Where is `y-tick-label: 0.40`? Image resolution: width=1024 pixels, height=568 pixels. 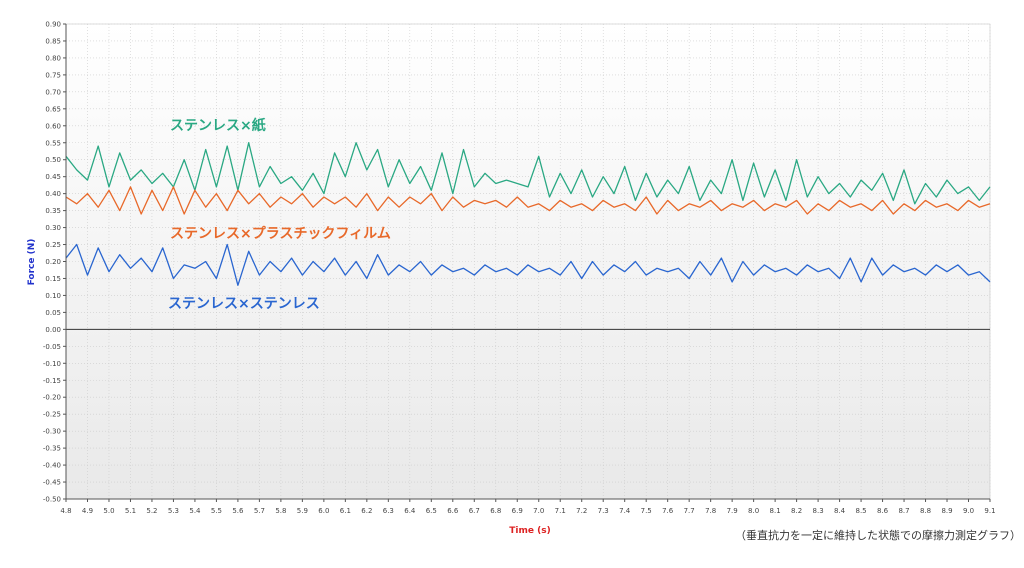 y-tick-label: 0.40 is located at coordinates (53, 194).